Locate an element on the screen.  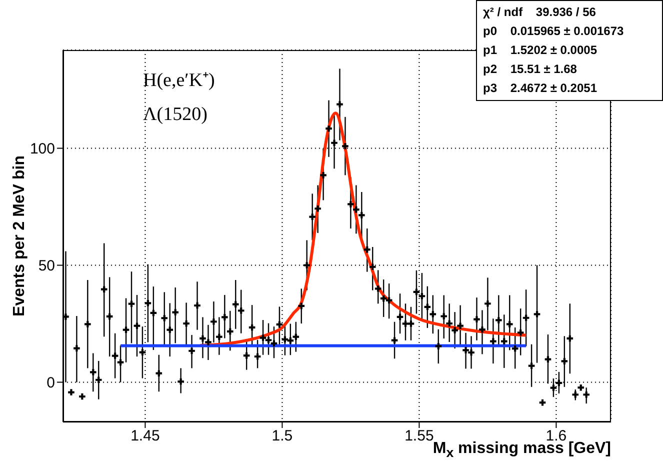
y-axis-title: Events per 2 MeV bin is located at coordinates (20, 236).